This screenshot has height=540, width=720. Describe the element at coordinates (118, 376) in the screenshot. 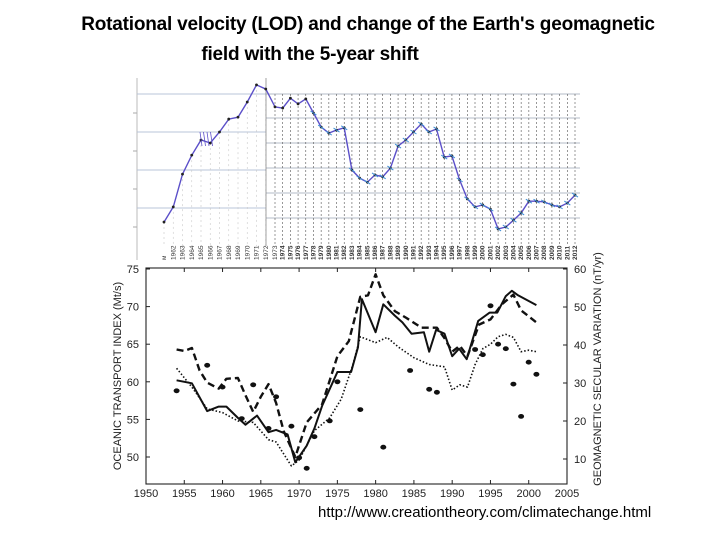

I see `y-axis-label: OCEANIC TRANSPORT INDEX (Mt/s)` at that location.